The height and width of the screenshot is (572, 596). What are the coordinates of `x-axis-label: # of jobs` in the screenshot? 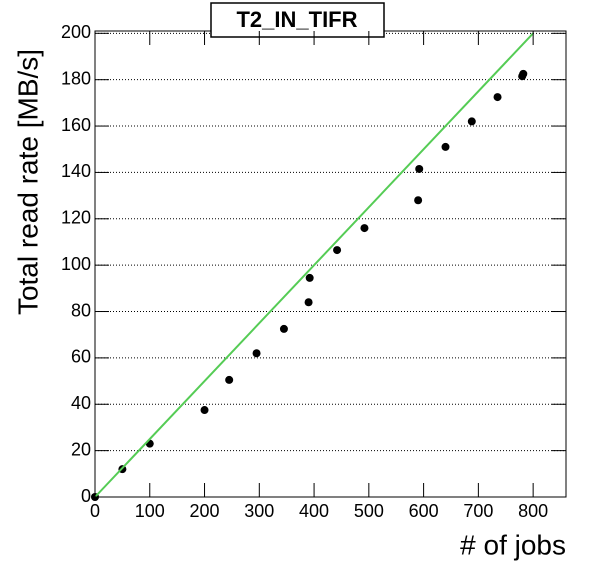 It's located at (513, 544).